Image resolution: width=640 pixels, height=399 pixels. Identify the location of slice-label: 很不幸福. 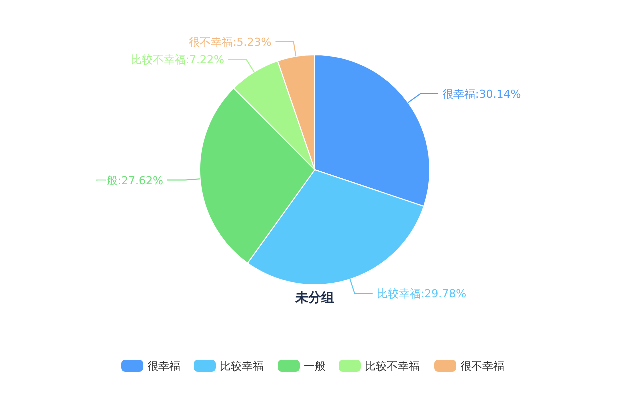
(211, 42).